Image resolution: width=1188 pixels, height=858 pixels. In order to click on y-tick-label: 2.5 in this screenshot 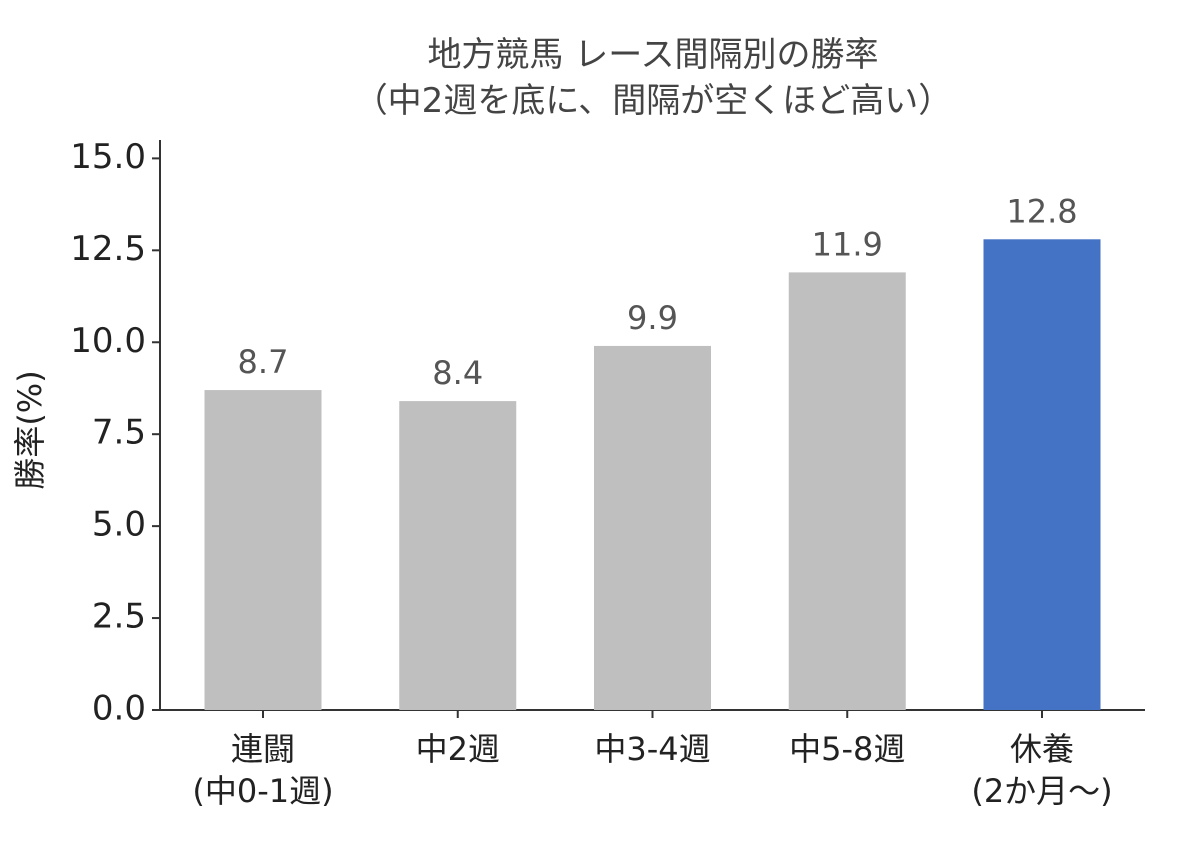, I will do `click(119, 617)`.